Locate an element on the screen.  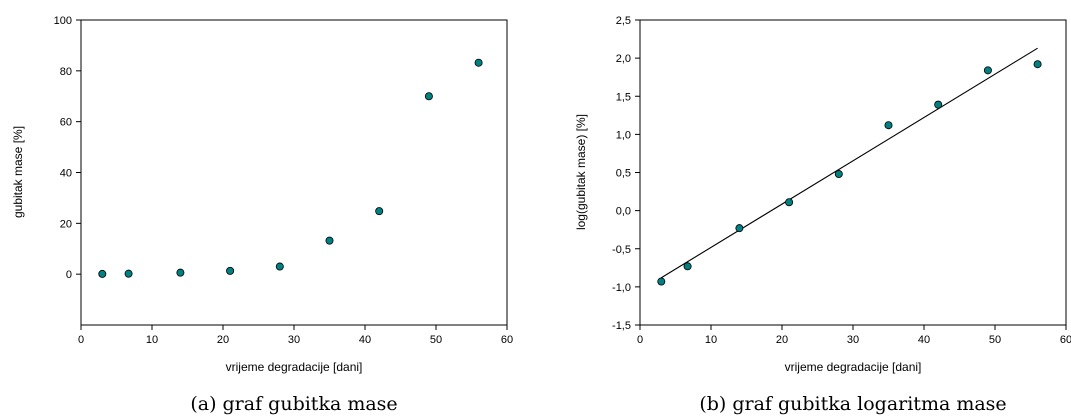
y-tick-label: 1,0 is located at coordinates (623, 135).